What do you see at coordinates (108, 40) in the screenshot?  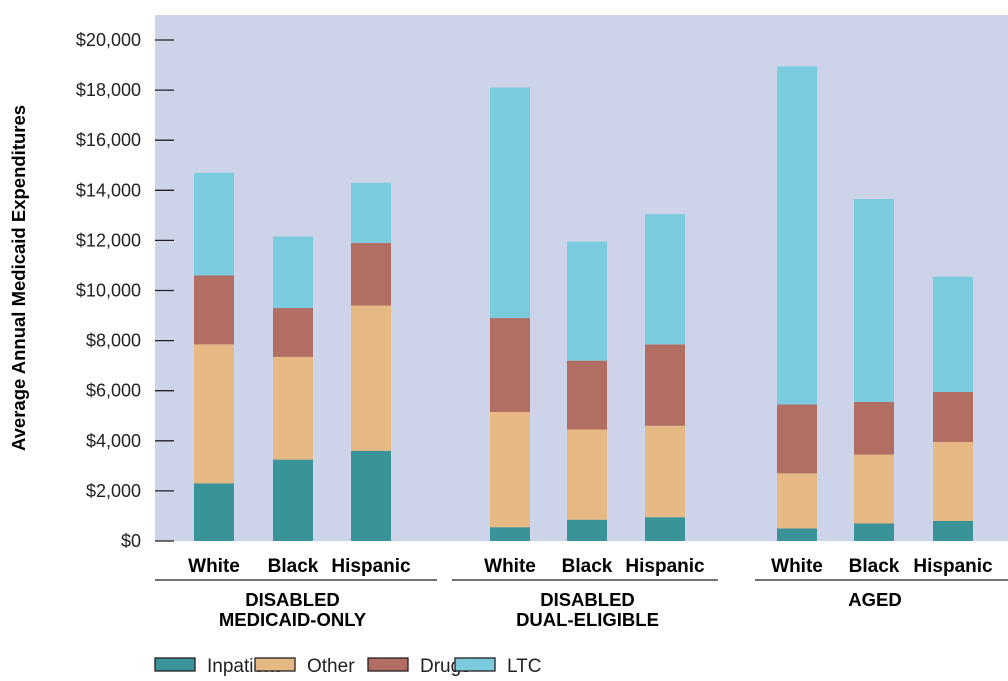 I see `y-tick-label: $20,000` at bounding box center [108, 40].